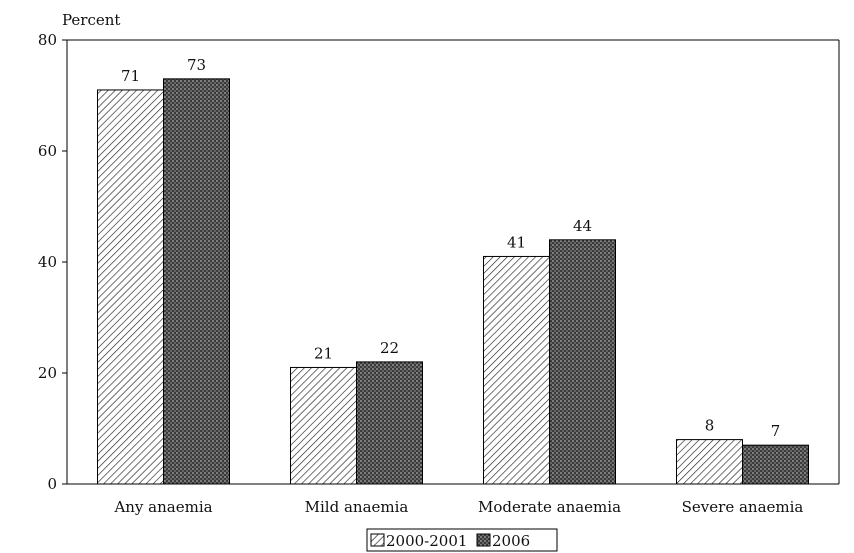  Describe the element at coordinates (511, 541) in the screenshot. I see `legend-label: 2006` at that location.